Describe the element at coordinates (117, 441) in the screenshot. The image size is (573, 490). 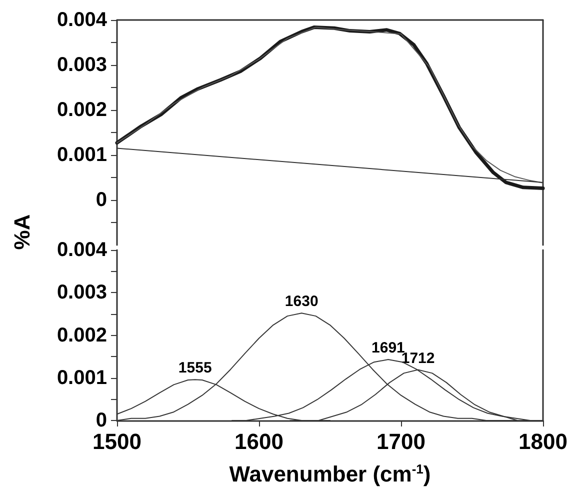
I see `x-tick-label: 1500` at that location.